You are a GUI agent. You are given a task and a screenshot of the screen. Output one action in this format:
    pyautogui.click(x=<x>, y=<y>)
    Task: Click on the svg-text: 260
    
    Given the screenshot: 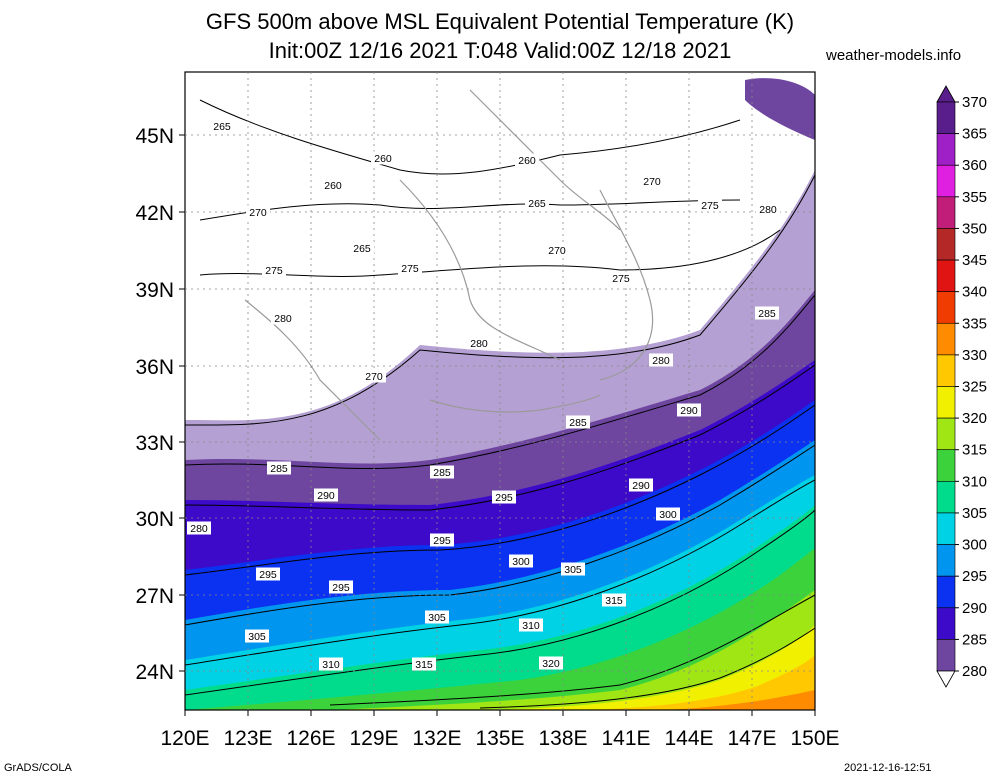 What is the action you would take?
    pyautogui.click(x=333, y=186)
    